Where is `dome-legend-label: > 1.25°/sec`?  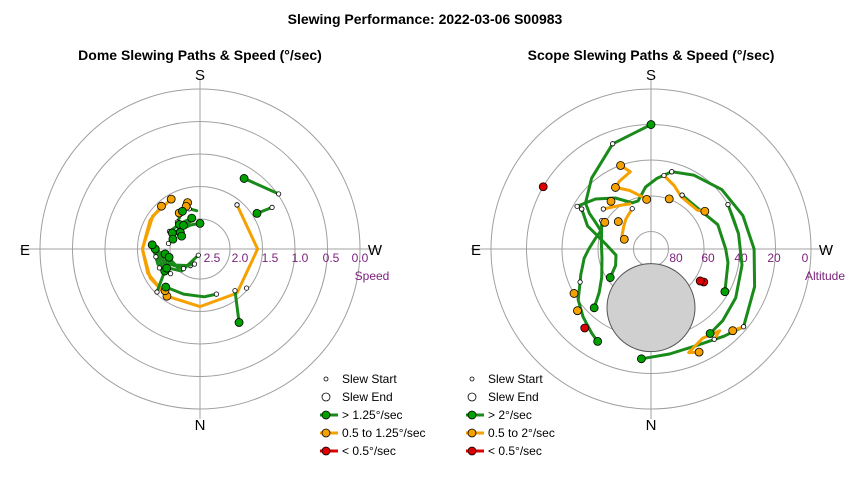
dome-legend-label: > 1.25°/sec is located at coordinates (372, 415).